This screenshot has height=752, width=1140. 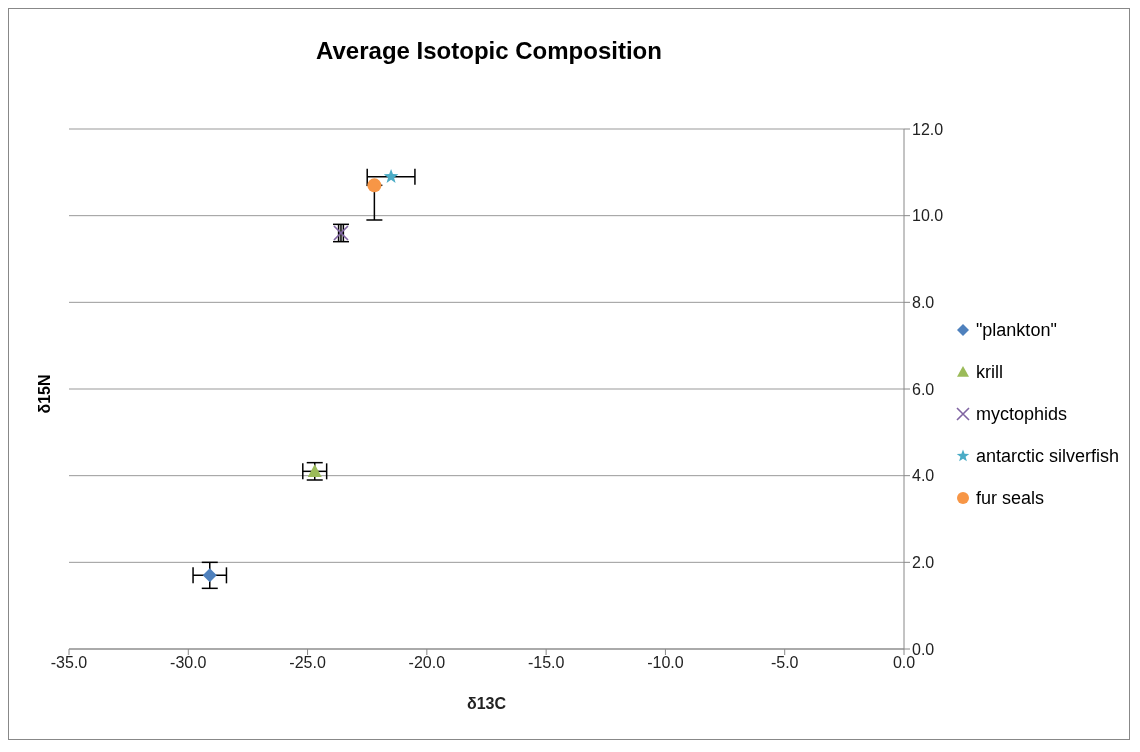 I want to click on x-tick-label: -30.0, so click(x=188, y=663).